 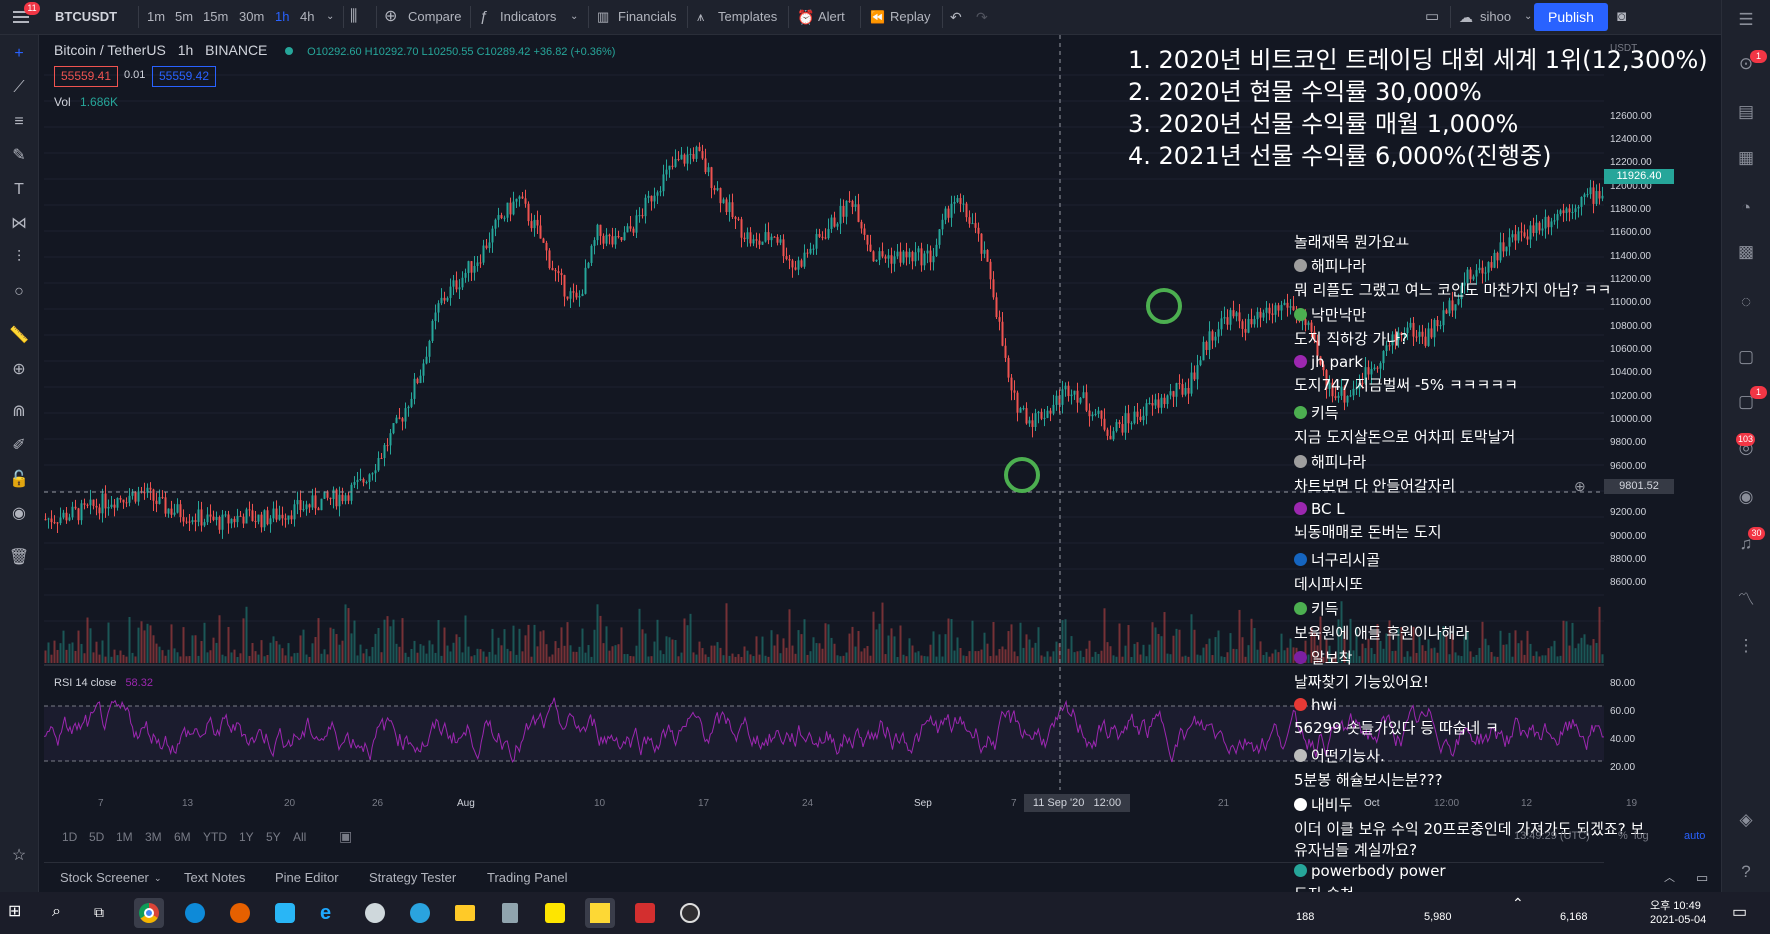 I want to click on lock-icon: 🔓, so click(x=19, y=479).